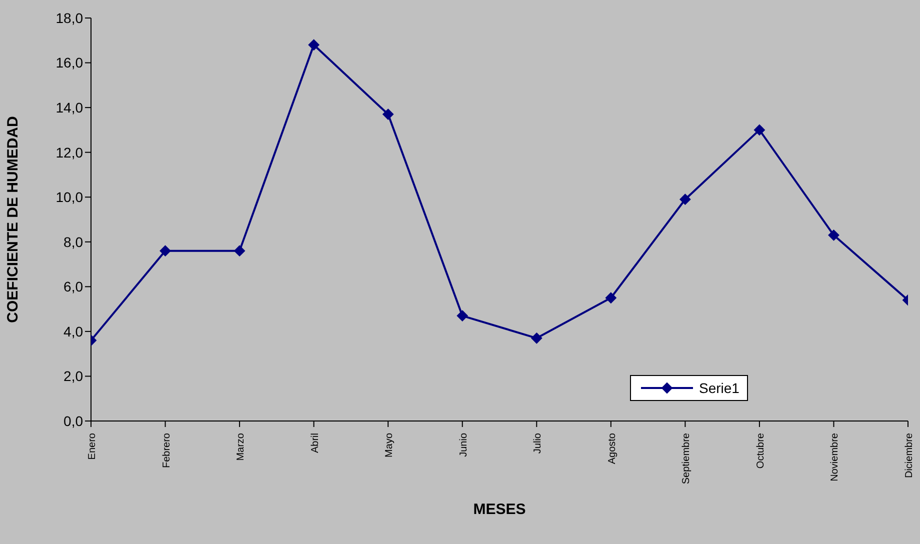  I want to click on x-tick-label: Mayo, so click(390, 445).